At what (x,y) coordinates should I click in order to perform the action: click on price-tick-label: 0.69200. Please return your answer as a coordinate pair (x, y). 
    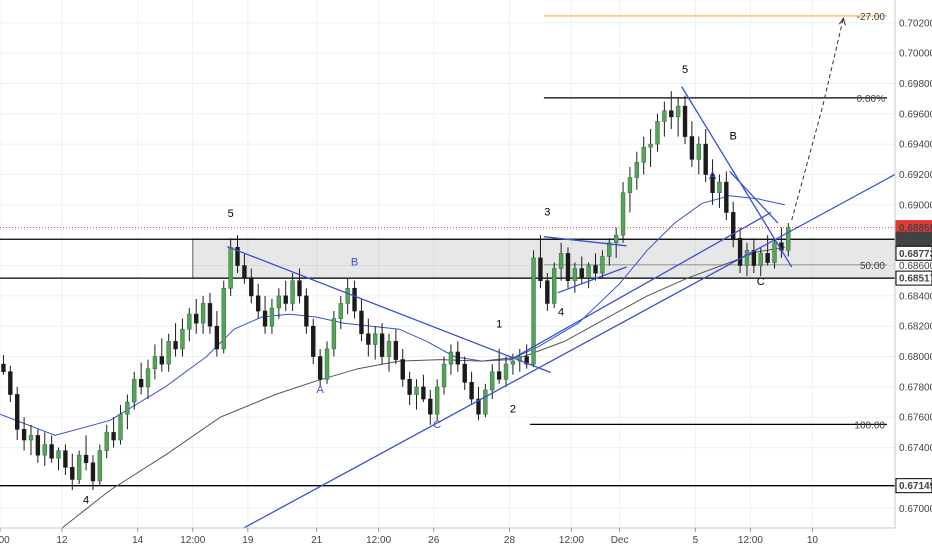
    Looking at the image, I should click on (915, 175).